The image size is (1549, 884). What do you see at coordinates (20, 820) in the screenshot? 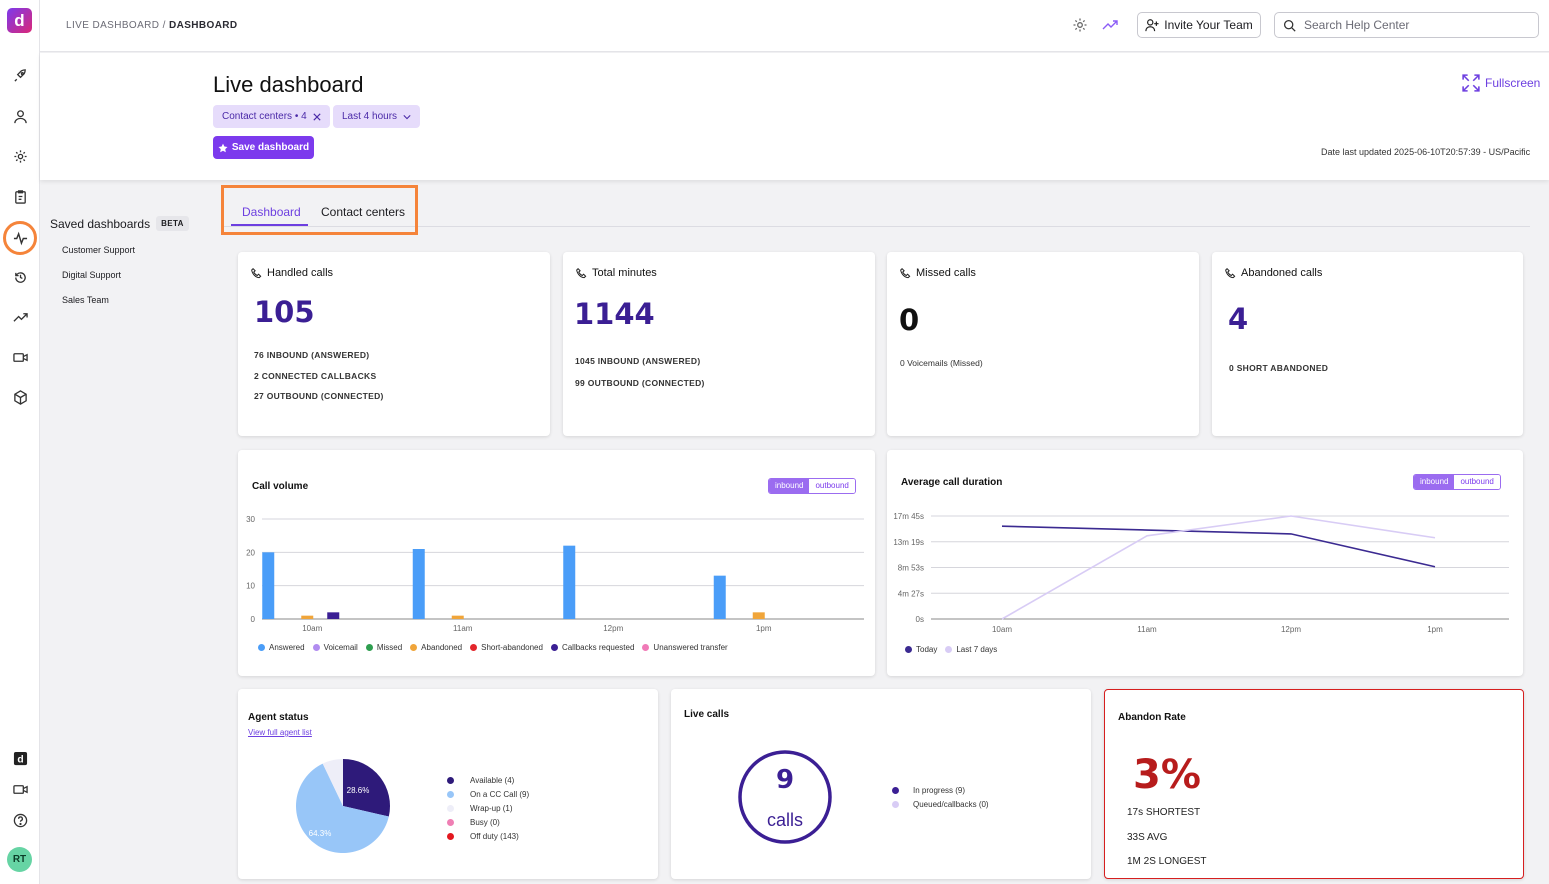
I see `help-icon` at bounding box center [20, 820].